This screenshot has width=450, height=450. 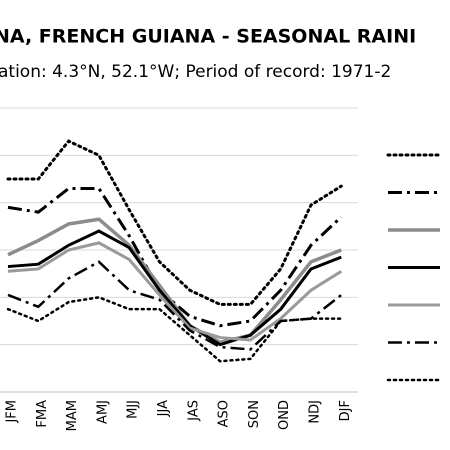 I want to click on series-line, so click(x=174, y=329).